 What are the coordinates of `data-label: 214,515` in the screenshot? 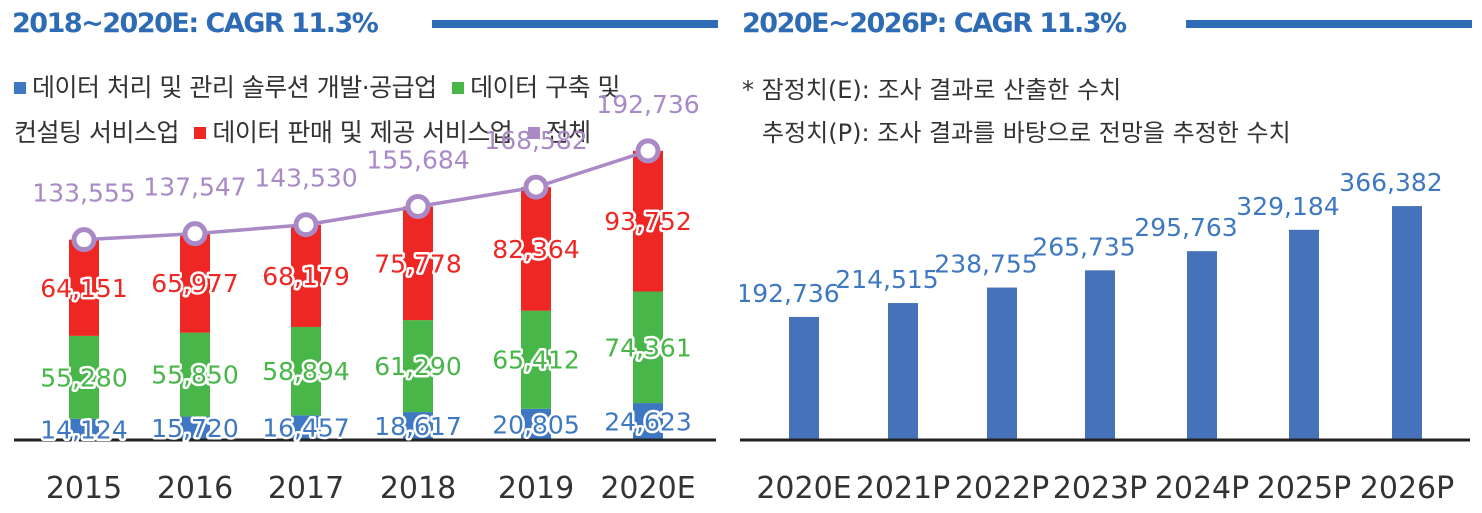 It's located at (886, 279).